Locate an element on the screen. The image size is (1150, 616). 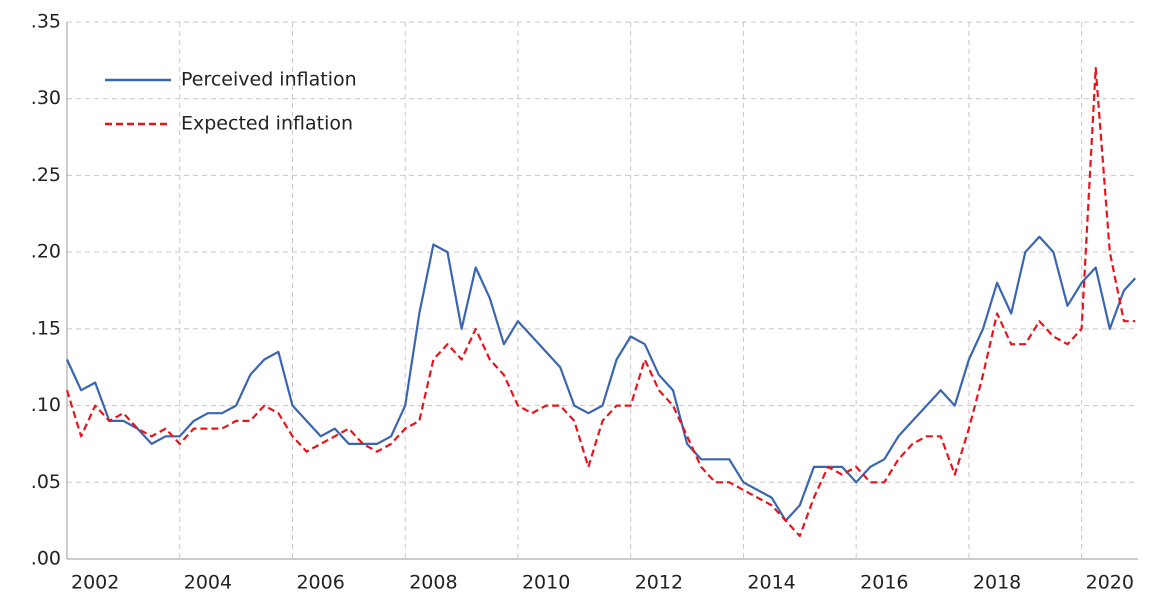
x-tick-label: 2018 is located at coordinates (997, 583).